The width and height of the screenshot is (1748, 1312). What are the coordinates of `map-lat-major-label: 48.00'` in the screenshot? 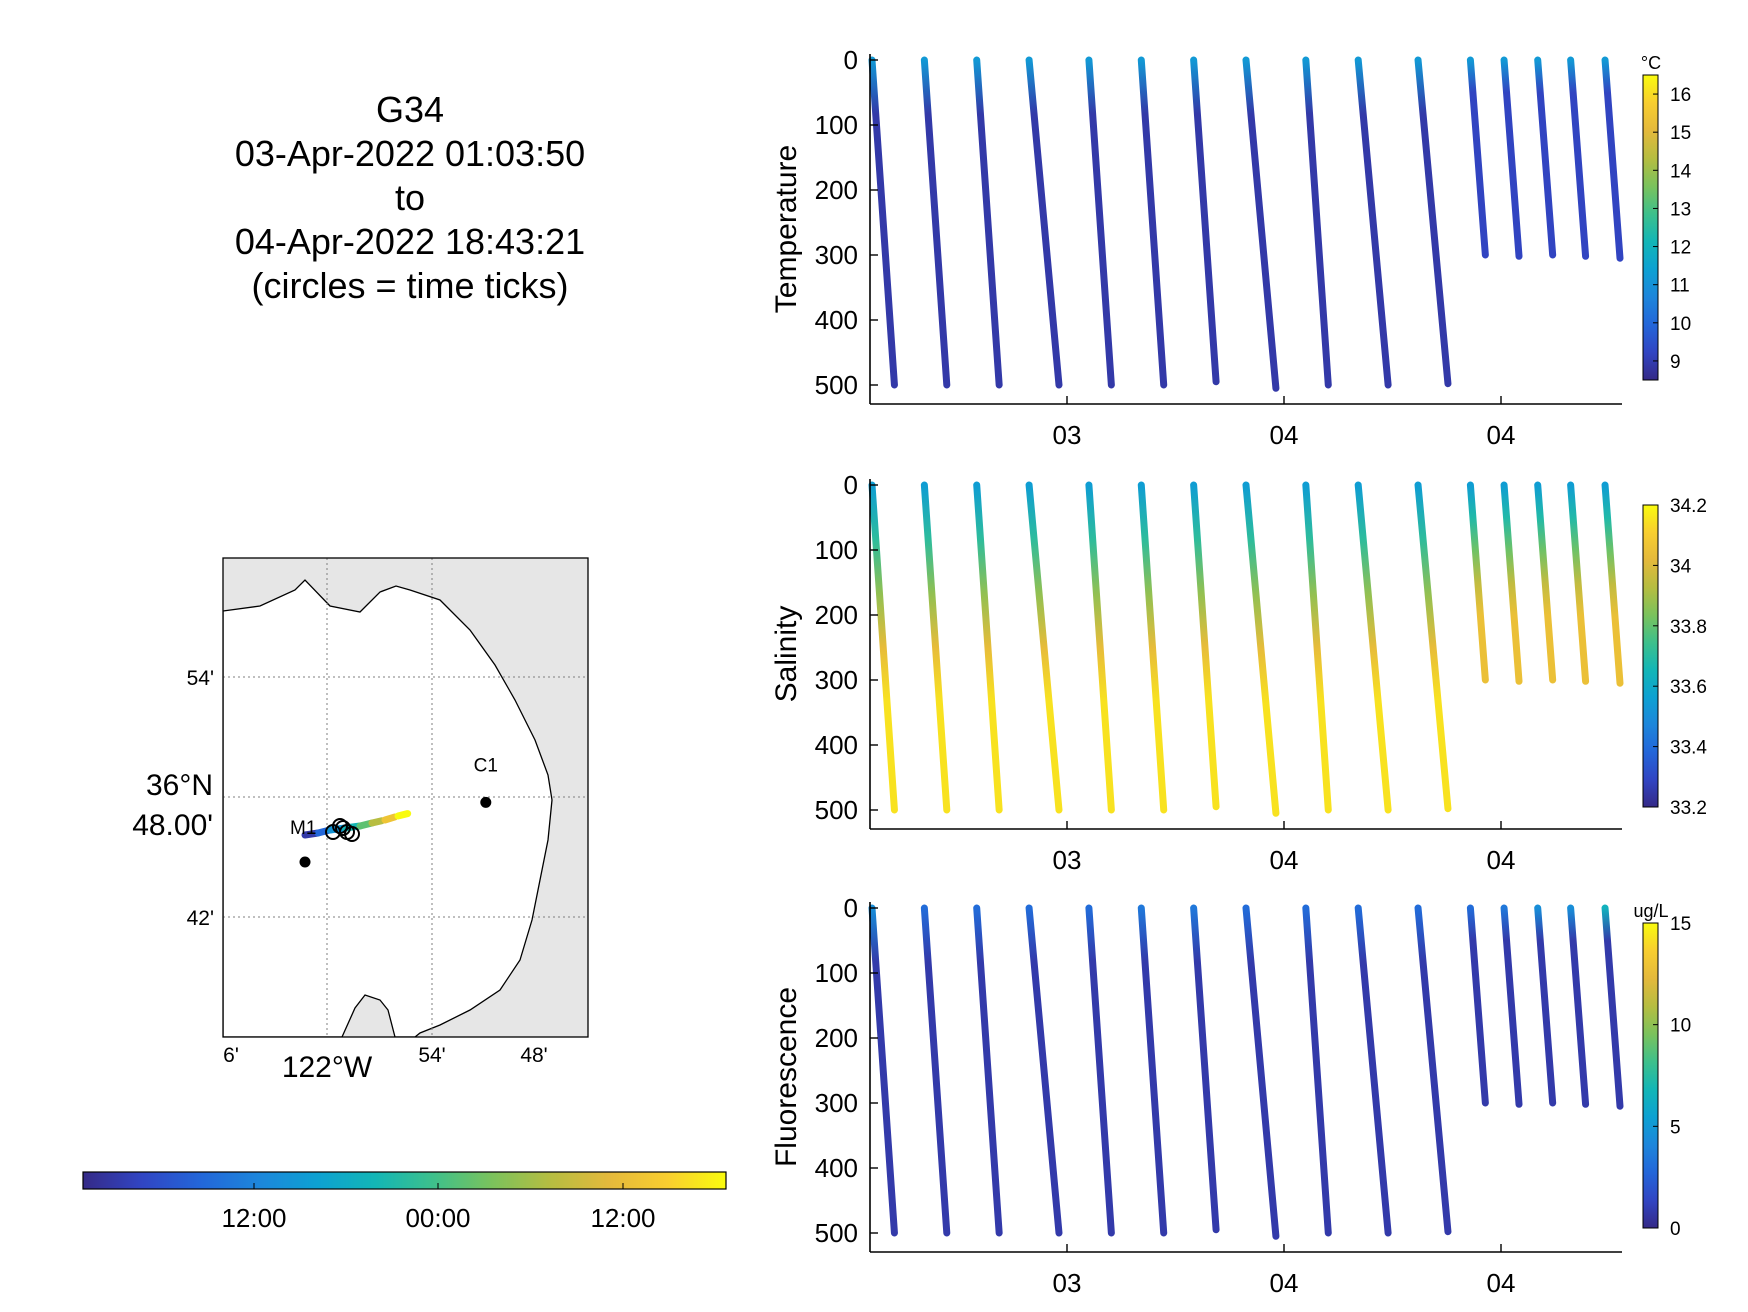 It's located at (172, 825).